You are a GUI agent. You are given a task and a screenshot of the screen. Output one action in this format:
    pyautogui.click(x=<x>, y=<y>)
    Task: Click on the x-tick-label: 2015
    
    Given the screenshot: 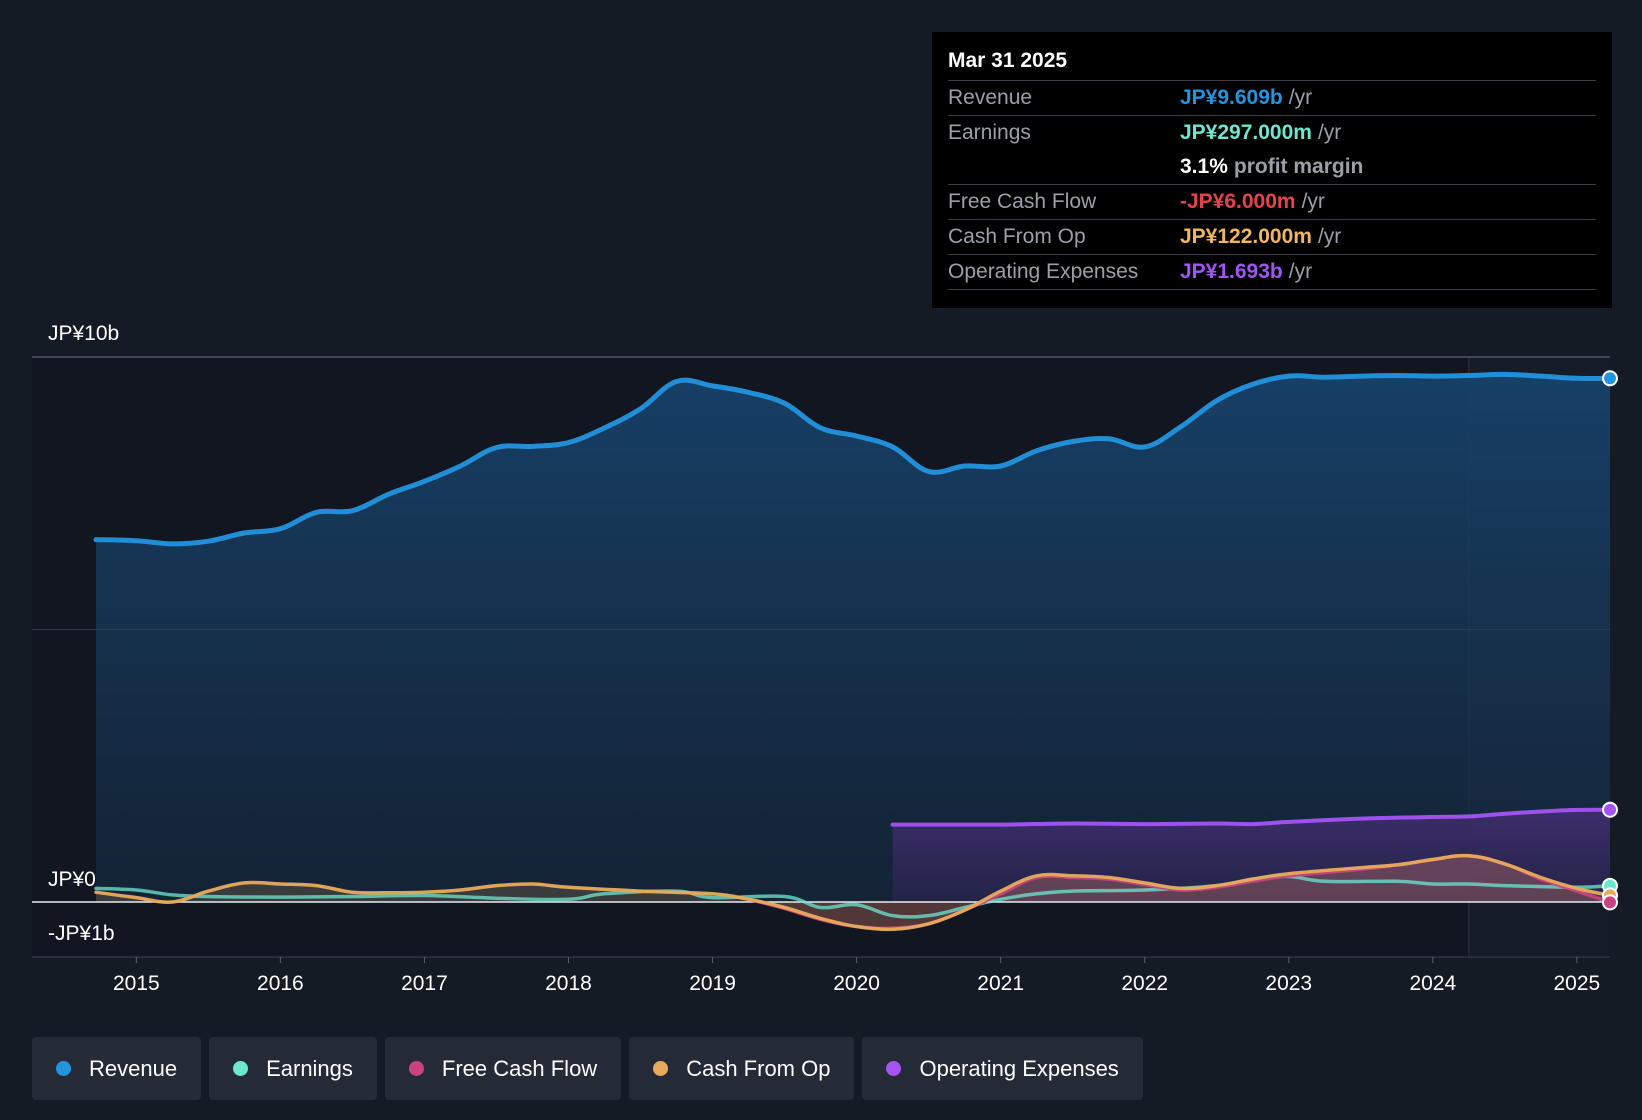 What is the action you would take?
    pyautogui.click(x=136, y=983)
    